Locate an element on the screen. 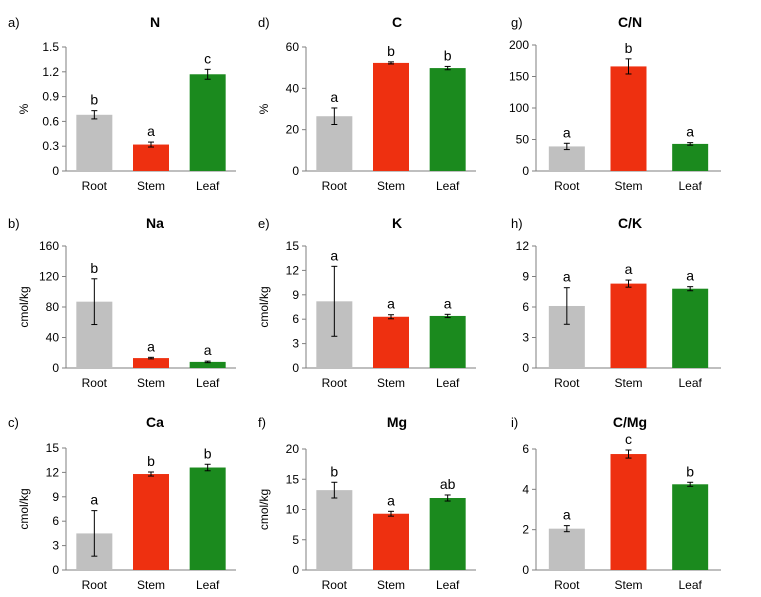 The image size is (761, 597). panel-letter: b) is located at coordinates (14, 223).